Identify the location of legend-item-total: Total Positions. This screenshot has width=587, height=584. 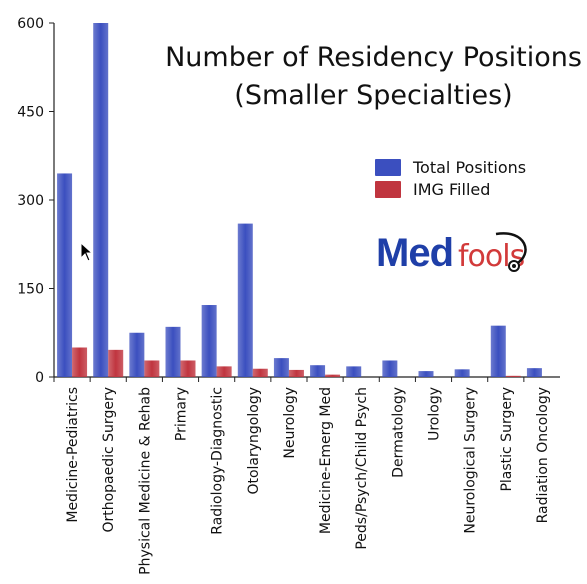
(450, 167).